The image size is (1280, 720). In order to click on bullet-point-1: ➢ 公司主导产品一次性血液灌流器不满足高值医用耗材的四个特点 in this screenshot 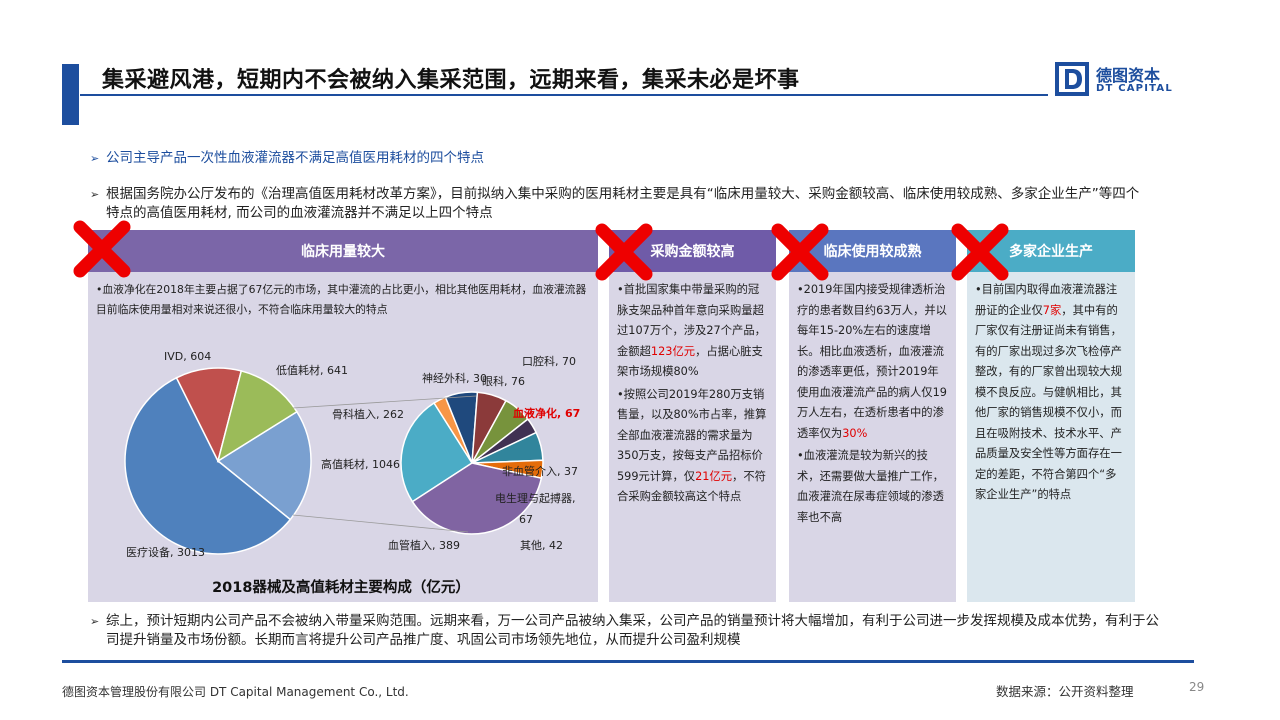, I will do `click(540, 158)`.